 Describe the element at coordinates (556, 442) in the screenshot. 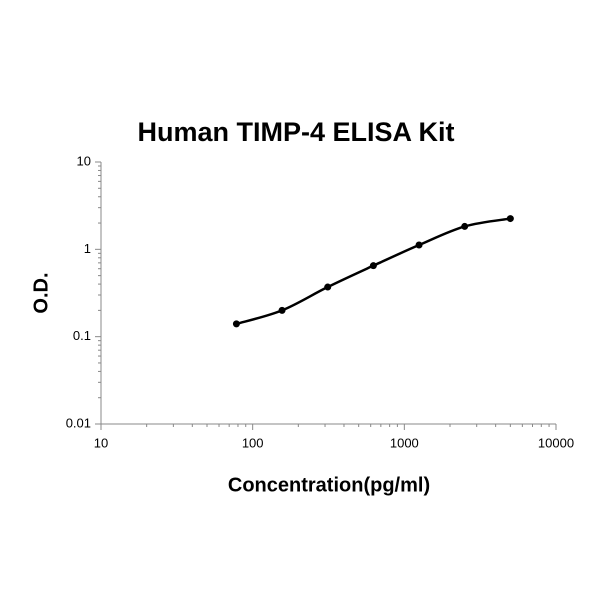

I see `x-tick-label: 10000` at that location.